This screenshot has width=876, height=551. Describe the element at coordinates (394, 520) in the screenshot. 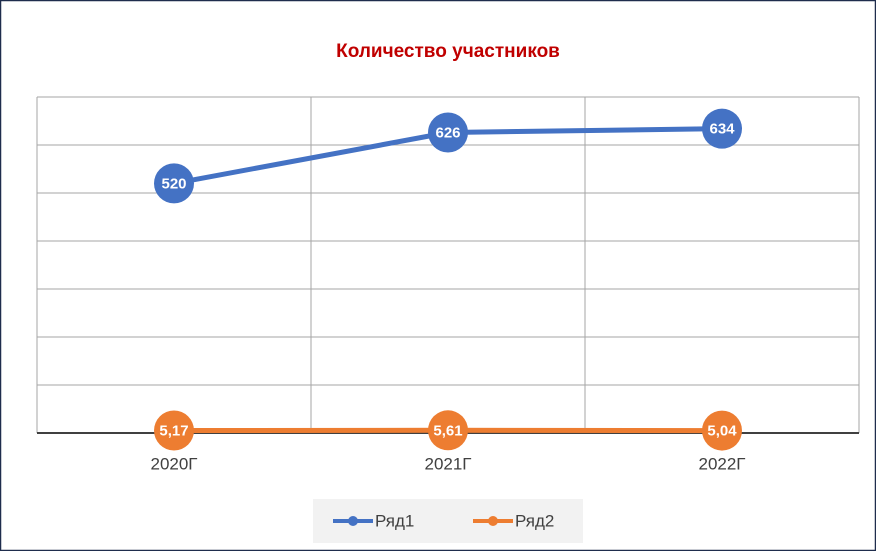

I see `legend-label: Ряд1` at that location.